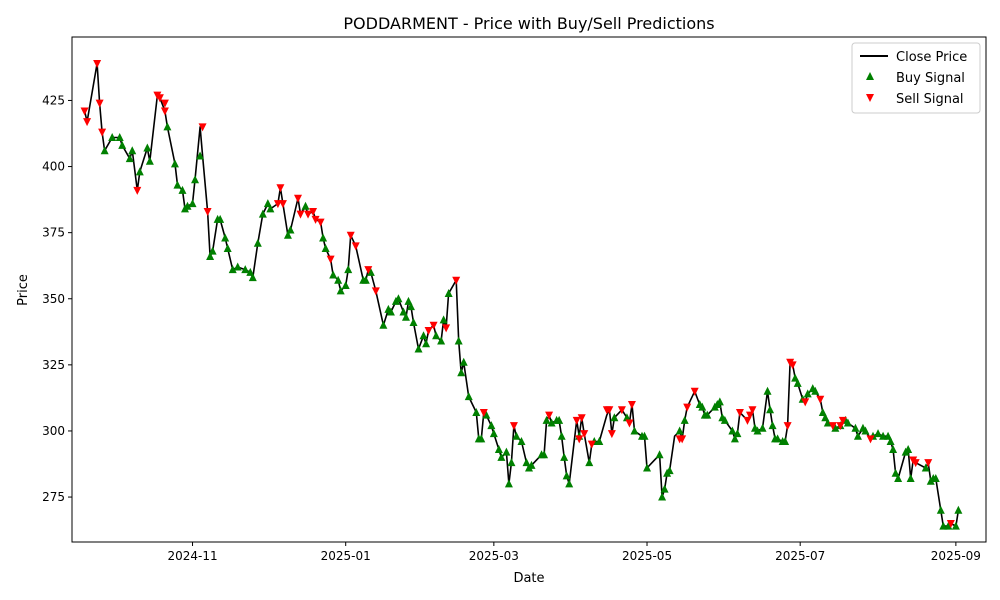 This screenshot has height=600, width=1000. Describe the element at coordinates (916, 78) in the screenshot. I see `legend-box` at that location.